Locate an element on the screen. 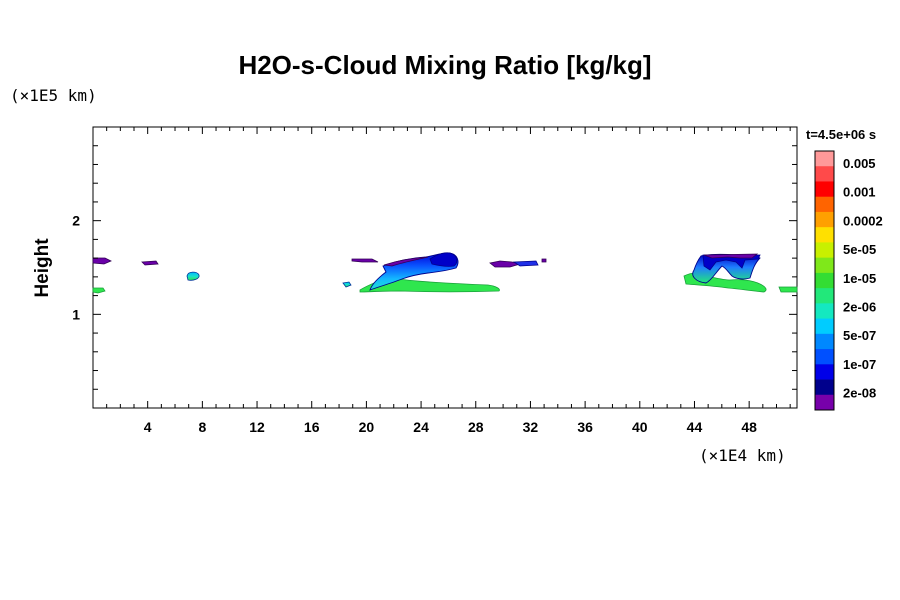 The height and width of the screenshot is (600, 900). x-tick-label: 28 is located at coordinates (476, 427).